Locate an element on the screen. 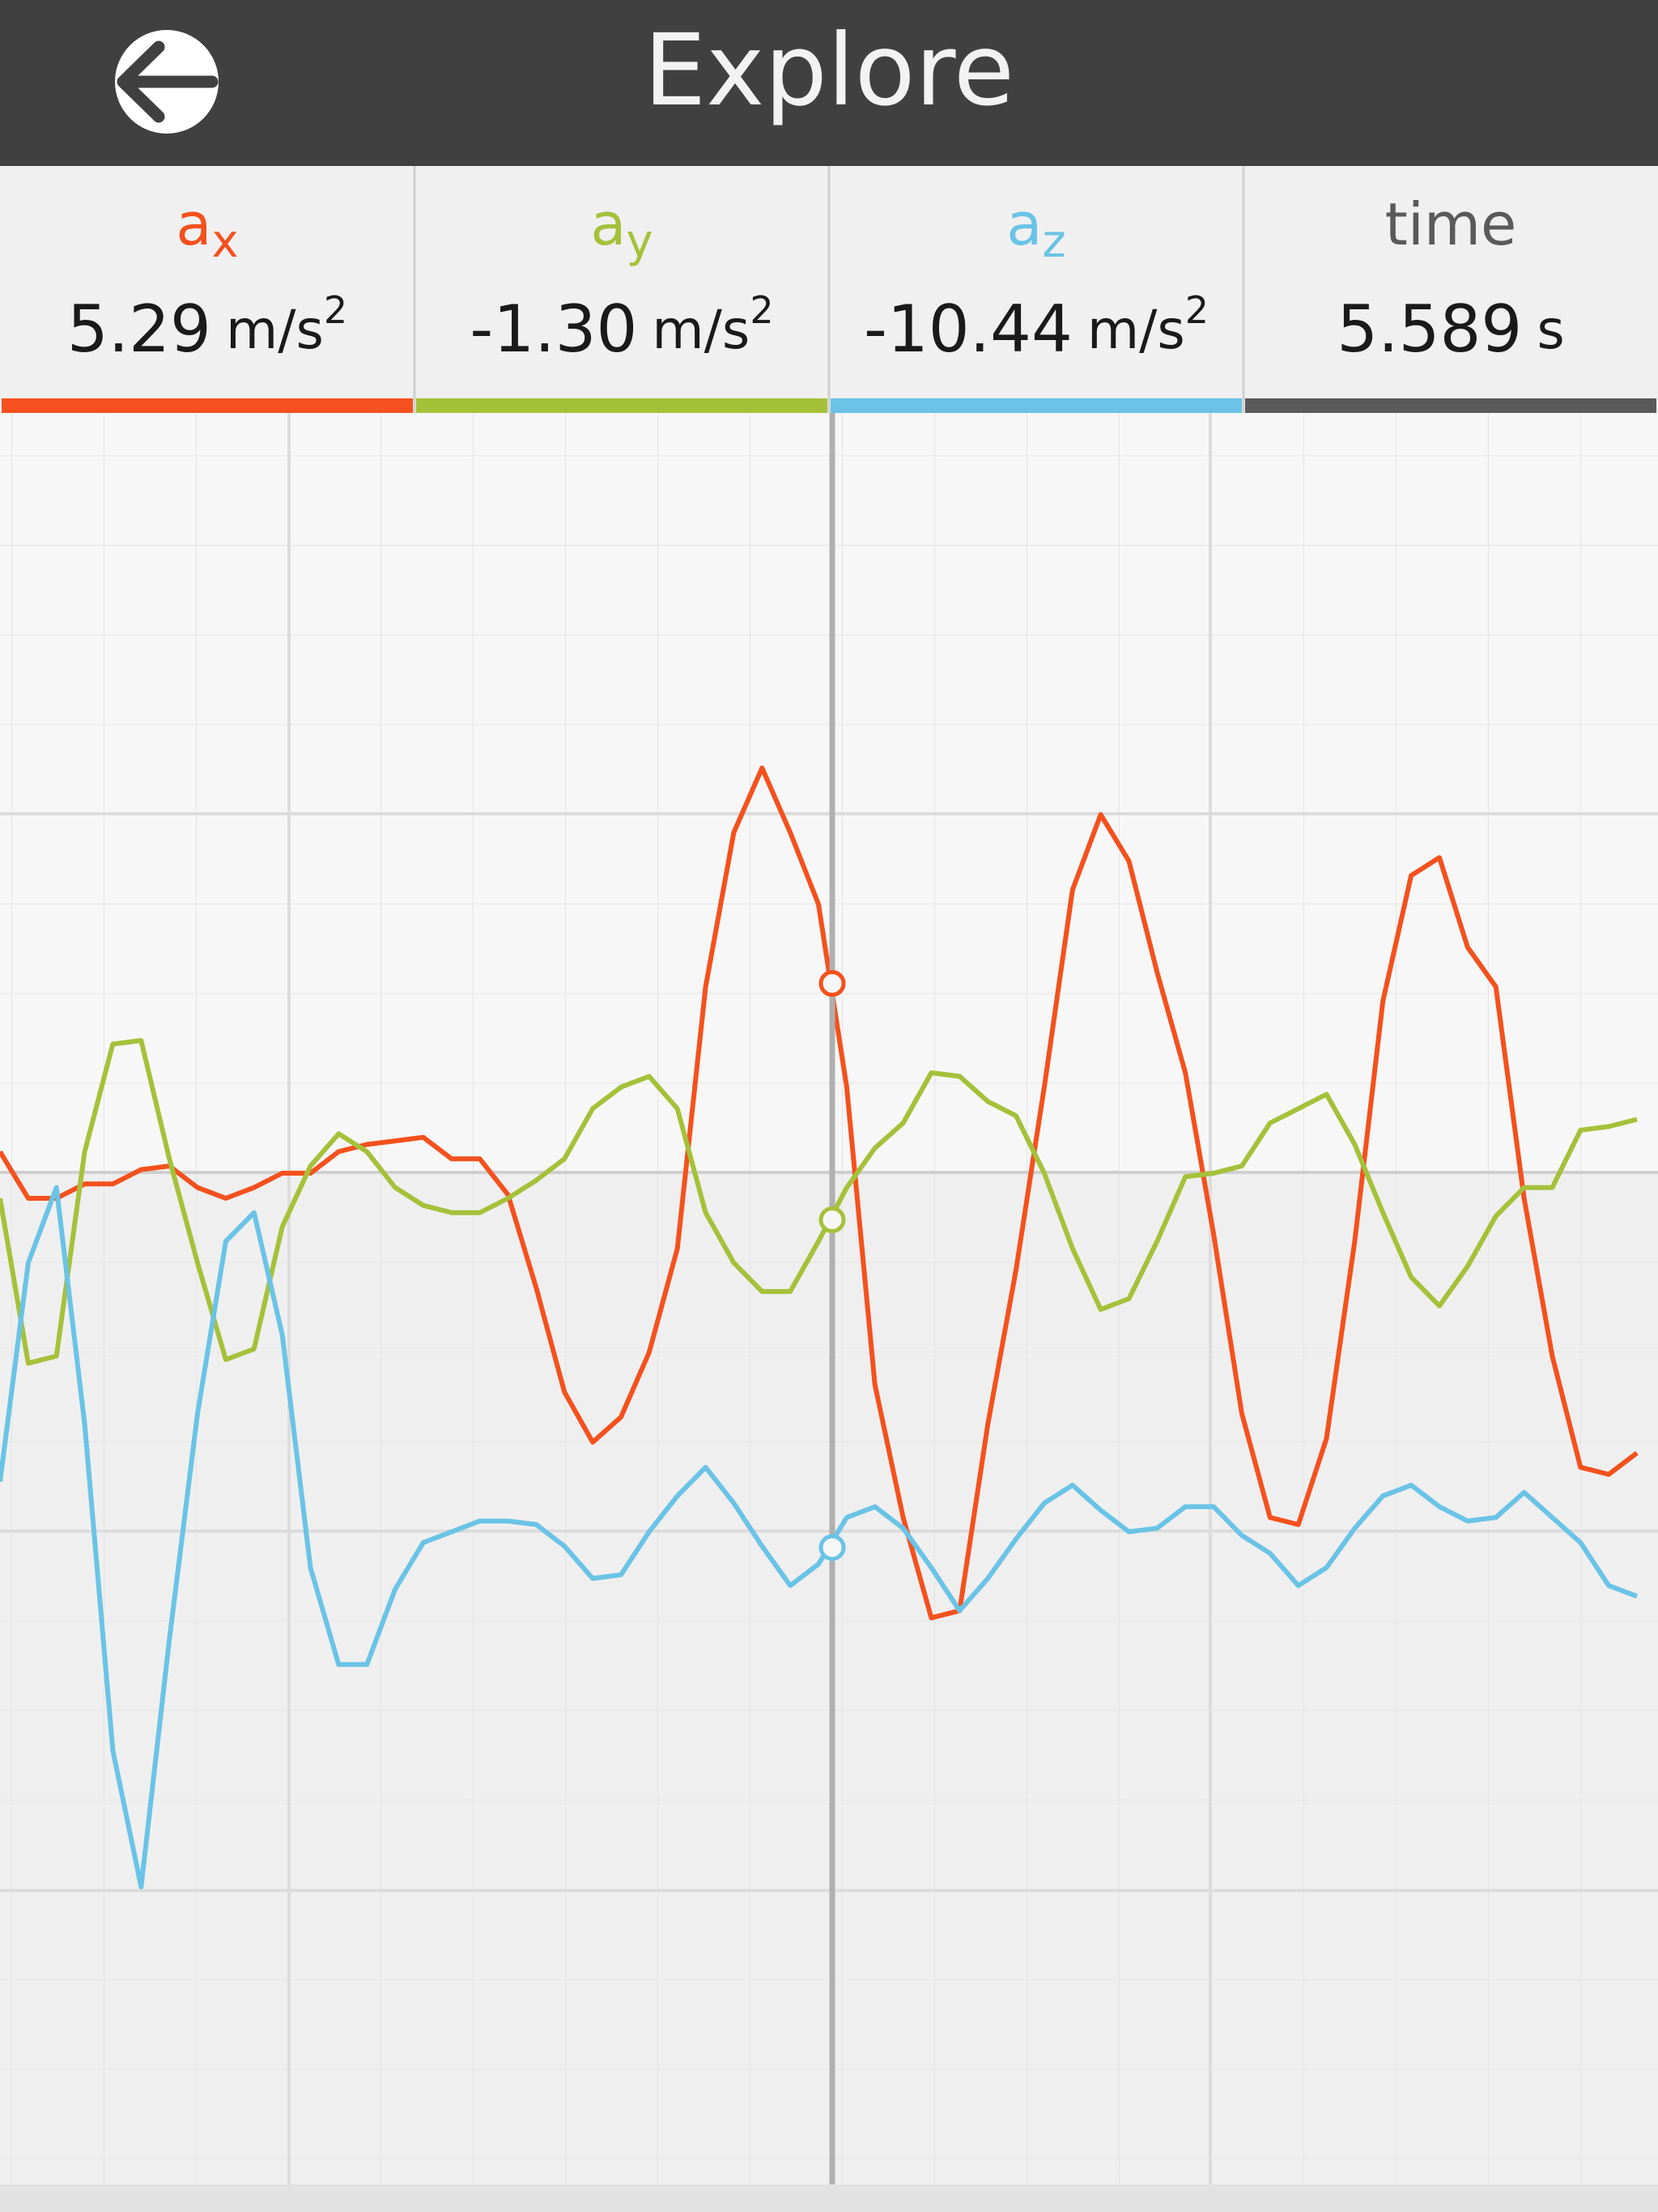 This screenshot has height=2212, width=1658. readout-value-line: 5.29 m/s2 is located at coordinates (207, 328).